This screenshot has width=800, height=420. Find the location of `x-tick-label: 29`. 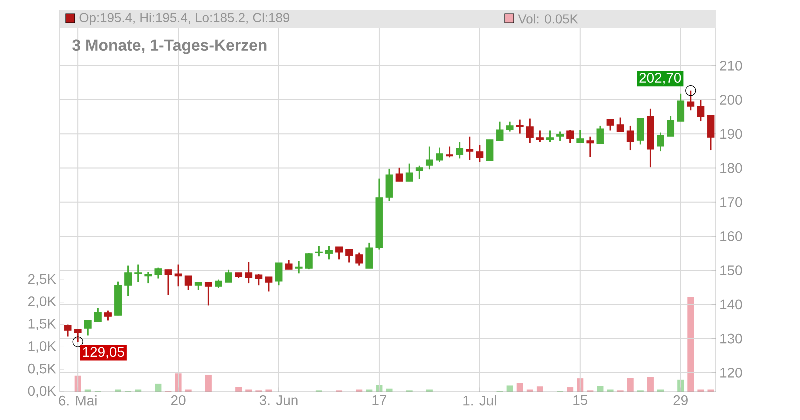

x-tick-label: 29 is located at coordinates (681, 401).